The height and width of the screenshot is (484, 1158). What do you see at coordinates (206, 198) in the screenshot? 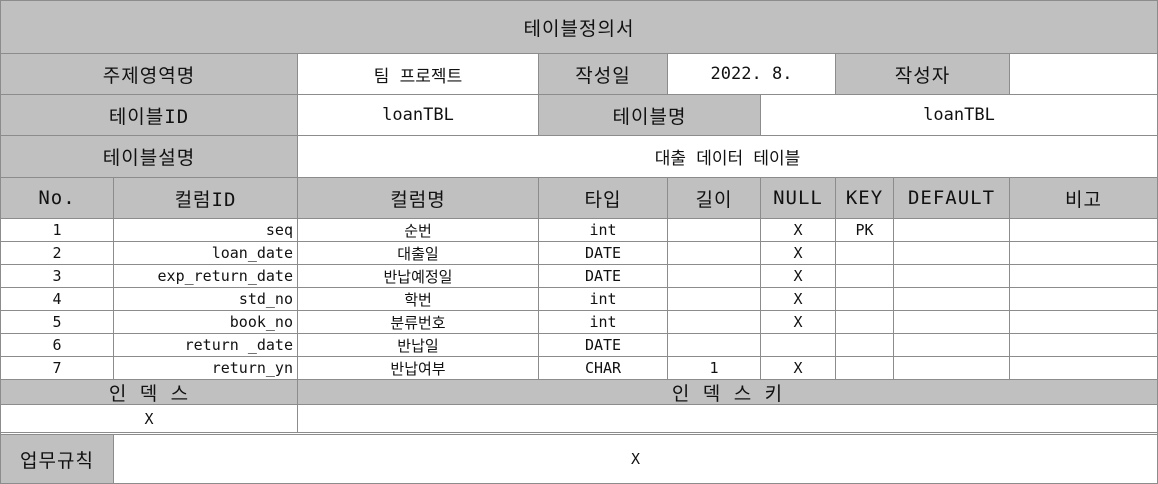
I see `header-col-id: 컬럼ID` at bounding box center [206, 198].